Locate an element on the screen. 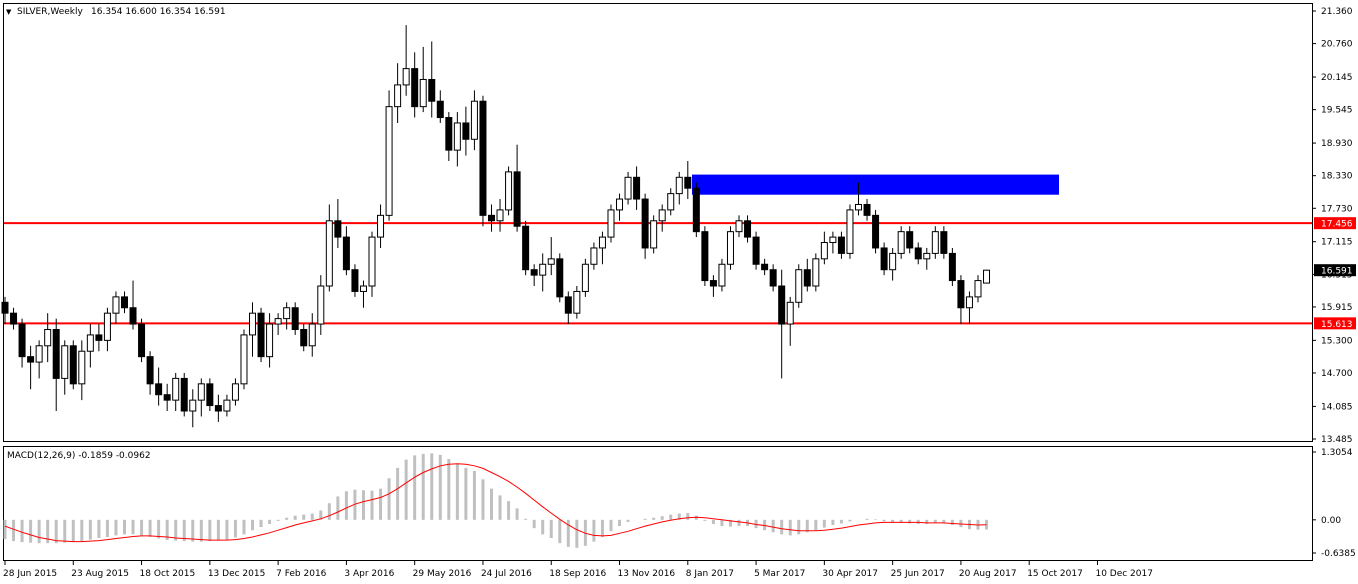  time-tick-label: 13 Dec 2015 is located at coordinates (237, 574).